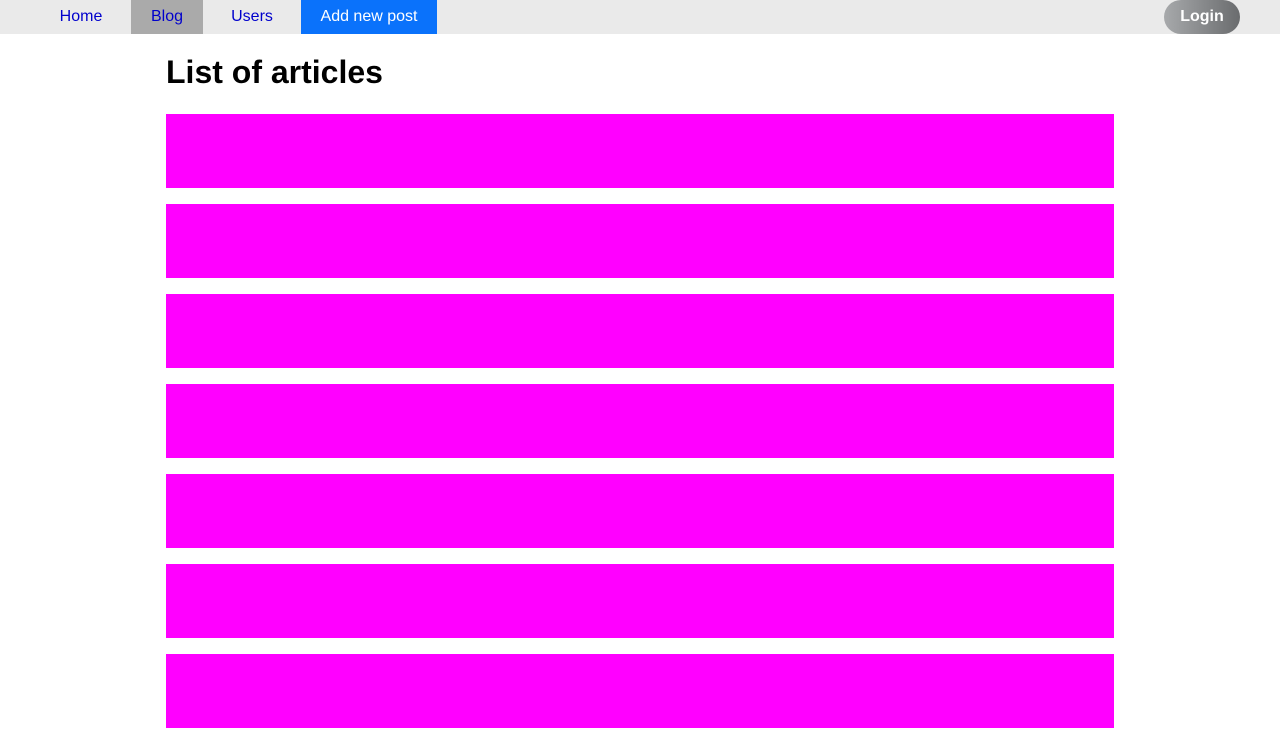 This screenshot has width=1280, height=744. What do you see at coordinates (1202, 17) in the screenshot?
I see `login-button: Login` at bounding box center [1202, 17].